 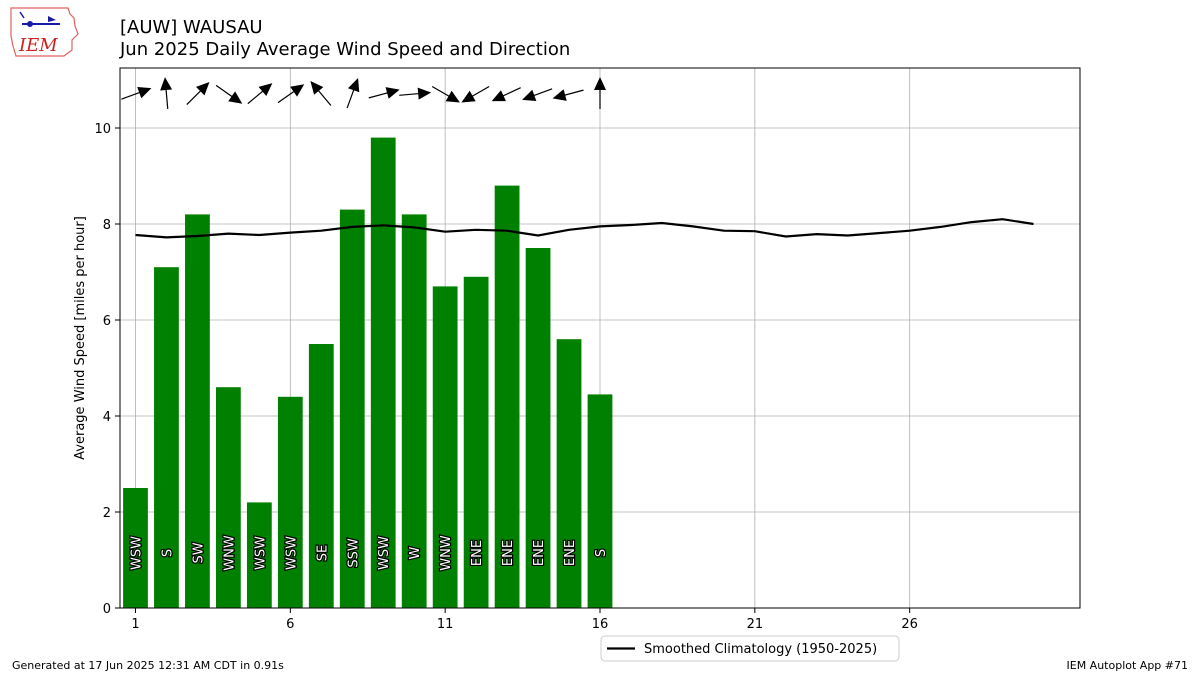 I want to click on y-tick-label: 0, so click(x=107, y=609).